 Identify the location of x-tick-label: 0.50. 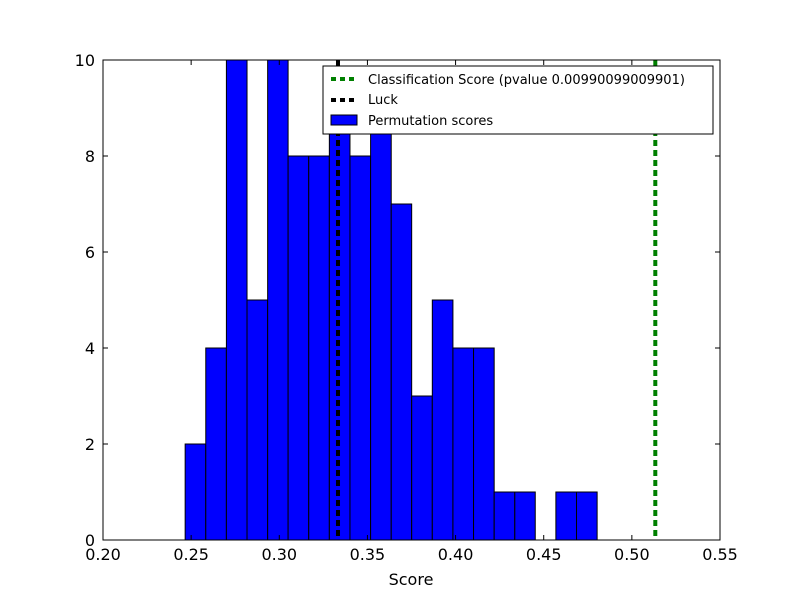
(632, 554).